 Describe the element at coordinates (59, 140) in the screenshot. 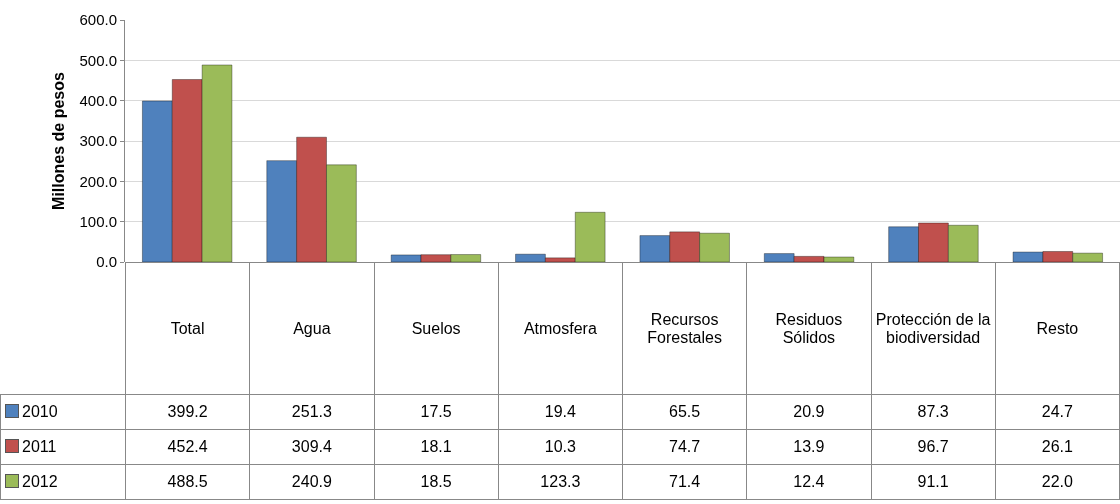

I see `y-axis-title: Millones de pesos` at that location.